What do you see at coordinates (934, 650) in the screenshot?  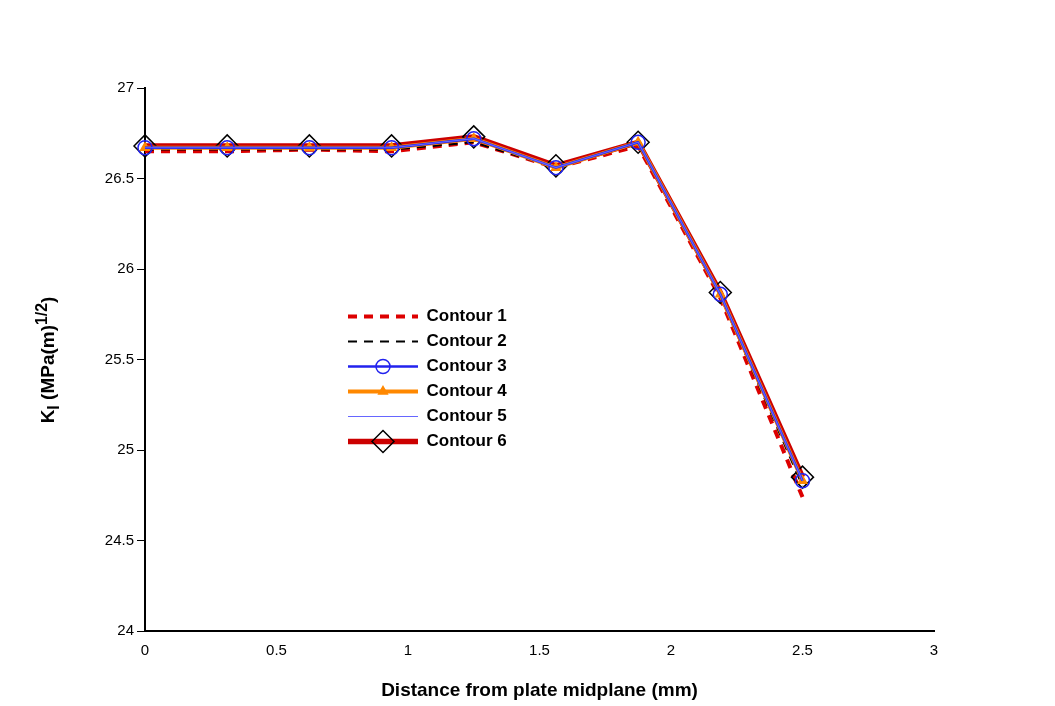 I see `x-tick-label: 3` at bounding box center [934, 650].